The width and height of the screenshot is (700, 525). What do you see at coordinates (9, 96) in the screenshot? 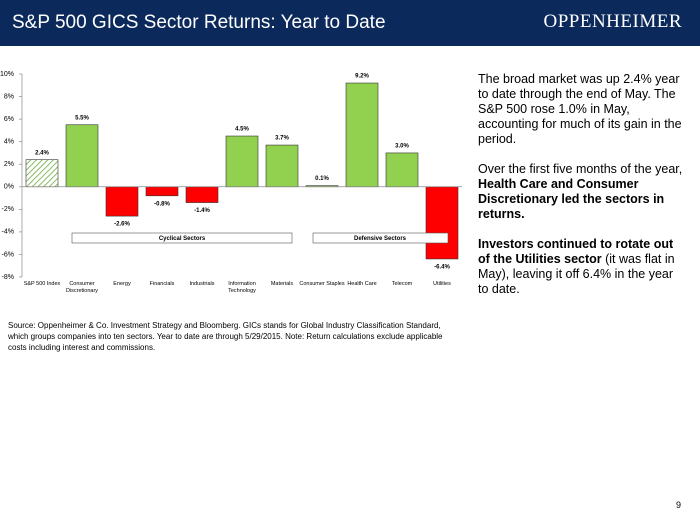
I see `y-tick-label: 8%` at bounding box center [9, 96].